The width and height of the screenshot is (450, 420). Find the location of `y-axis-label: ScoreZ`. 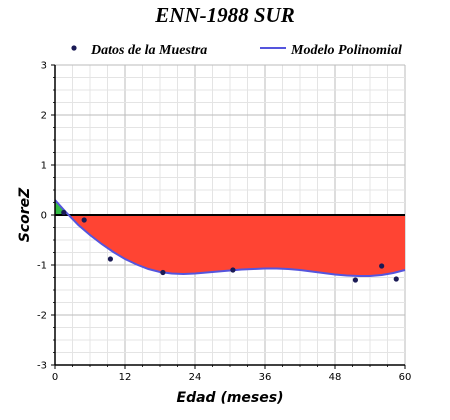

y-axis-label: ScoreZ is located at coordinates (25, 214).